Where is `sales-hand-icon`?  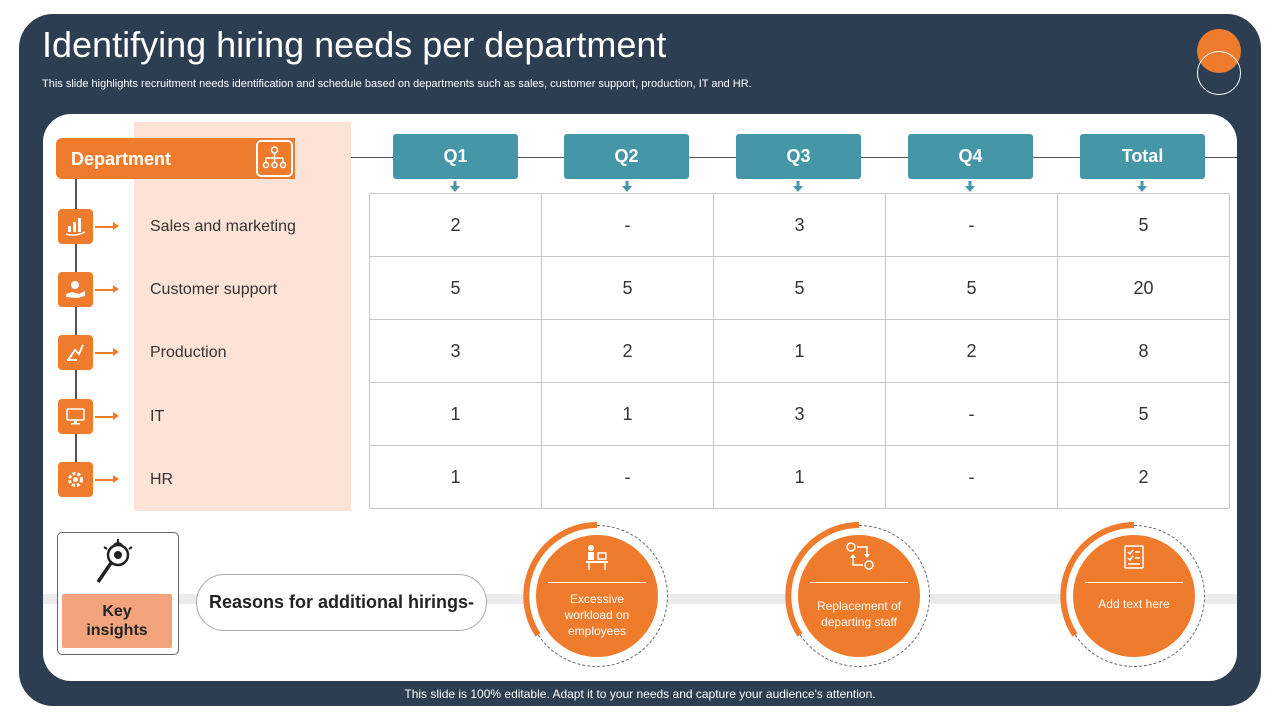 sales-hand-icon is located at coordinates (75, 226).